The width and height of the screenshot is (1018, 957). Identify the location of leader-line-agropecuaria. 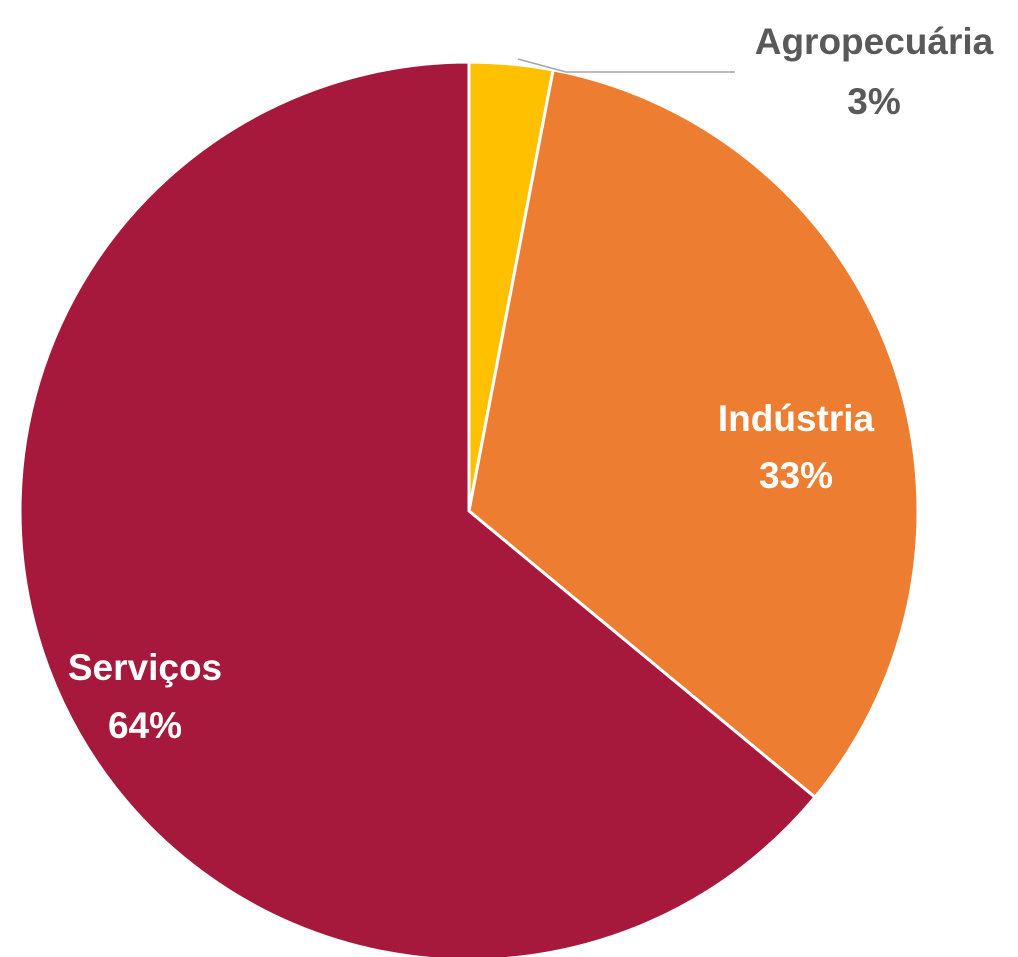
(626, 65).